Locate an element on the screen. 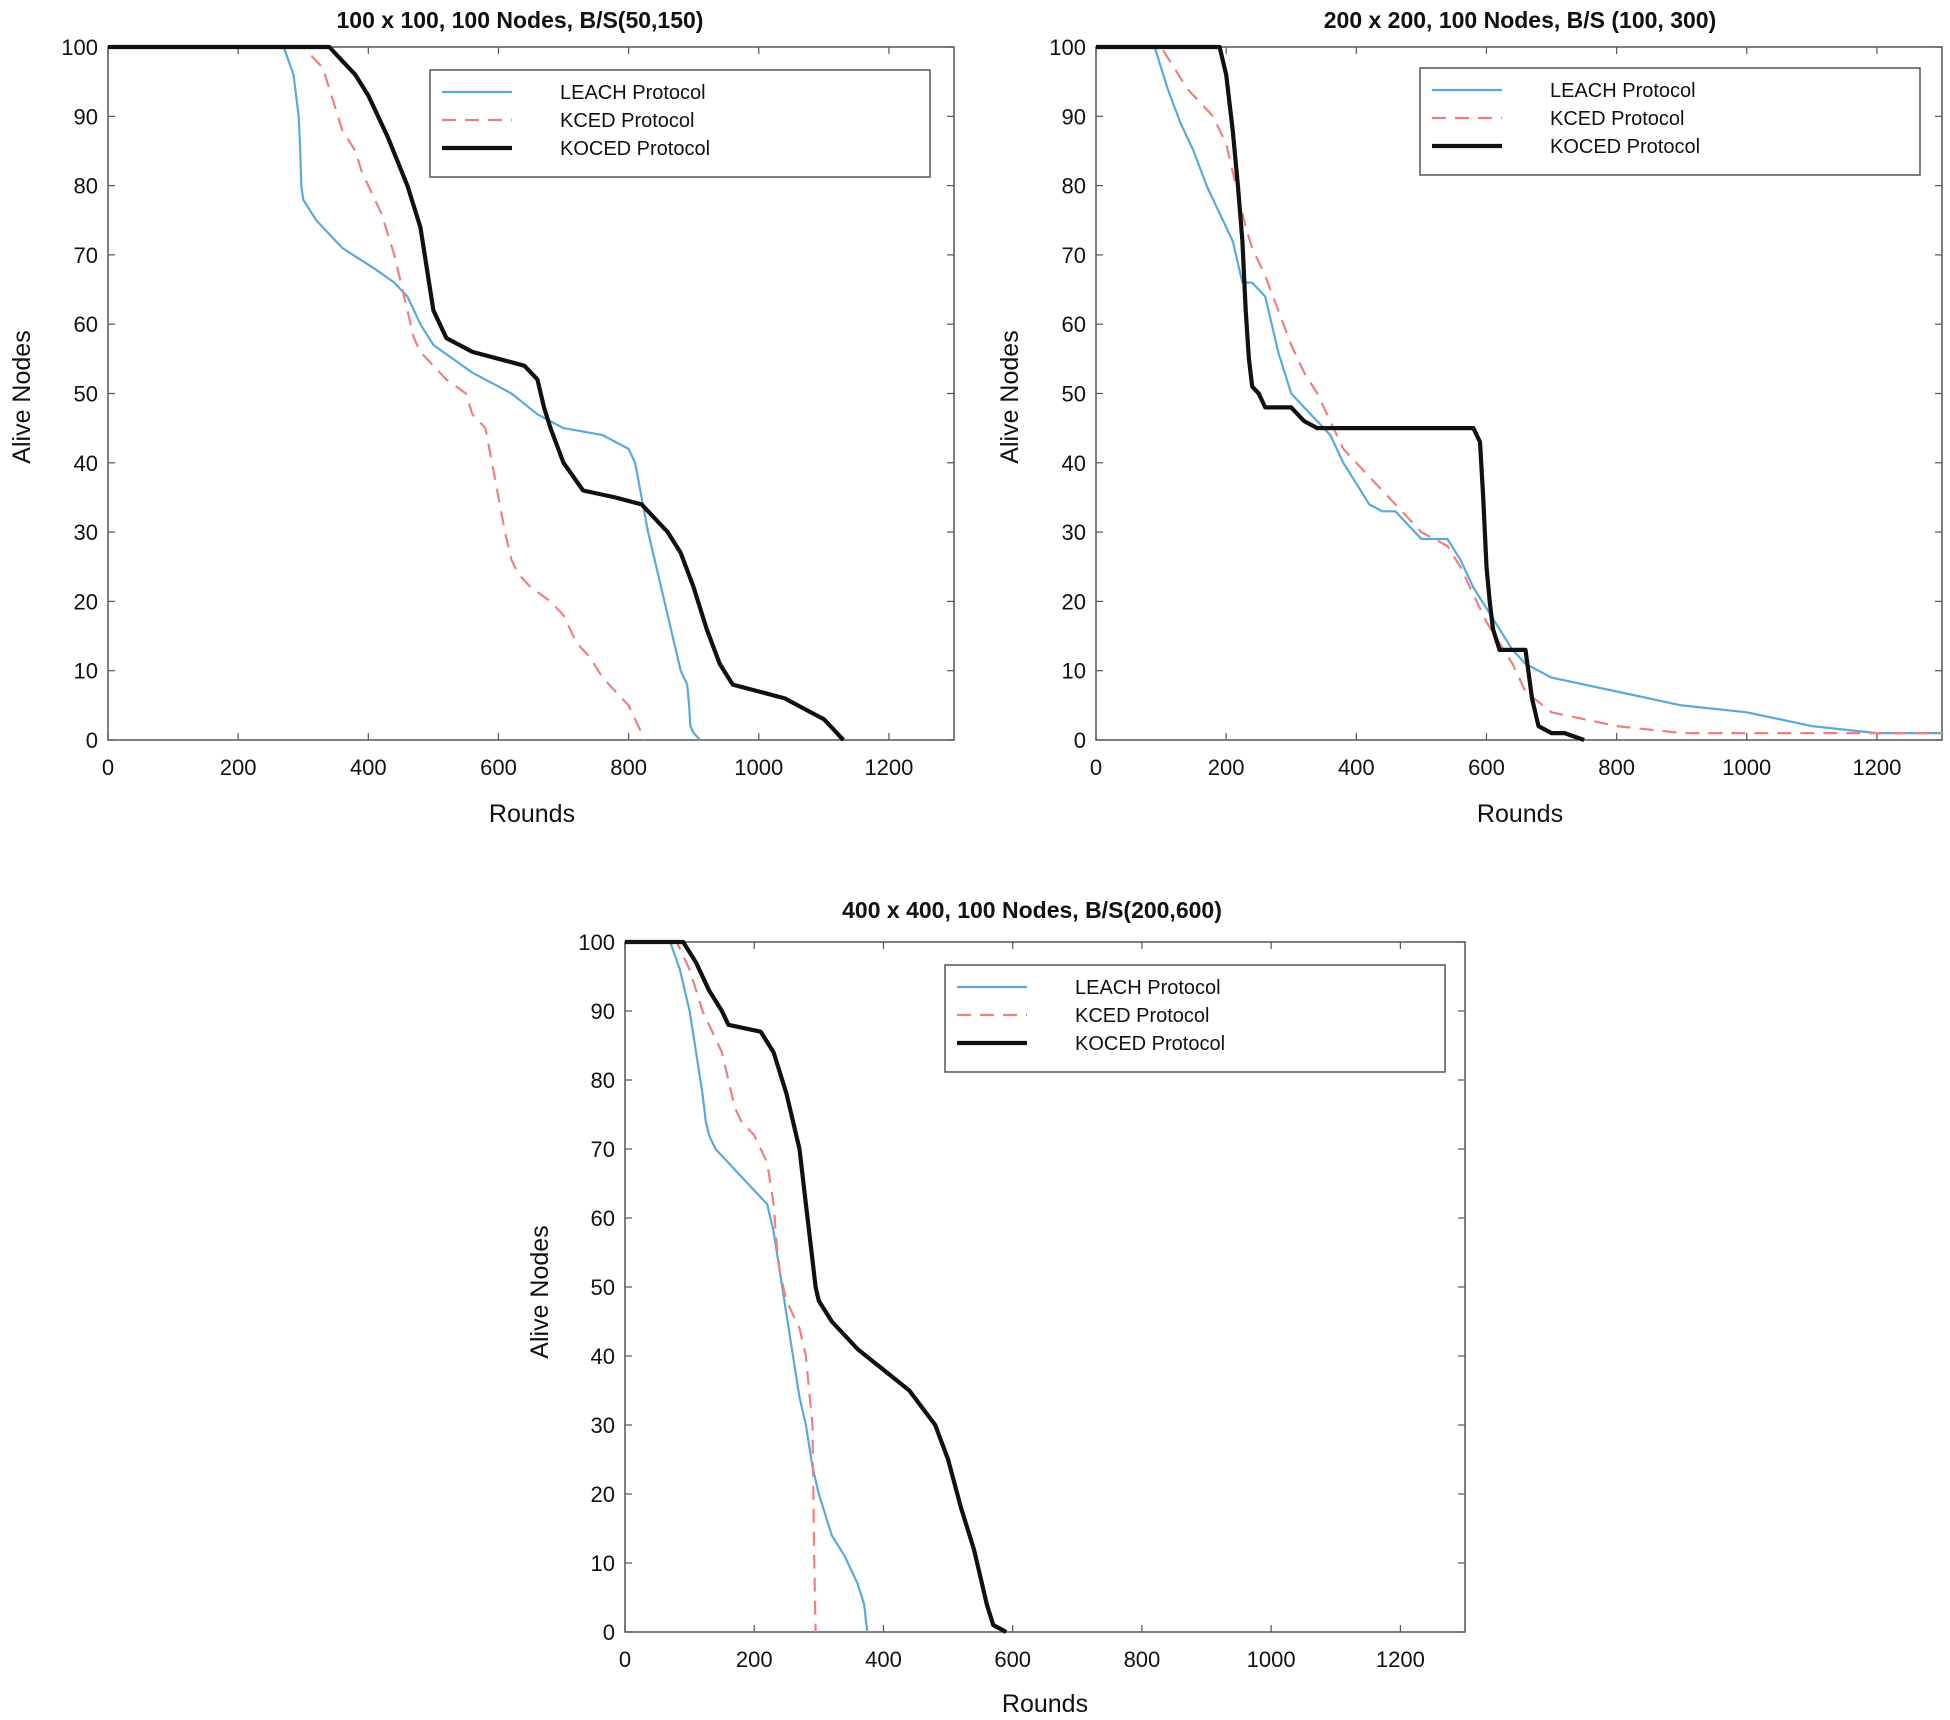 The width and height of the screenshot is (1950, 1720). series-lines is located at coordinates (816, 1286).